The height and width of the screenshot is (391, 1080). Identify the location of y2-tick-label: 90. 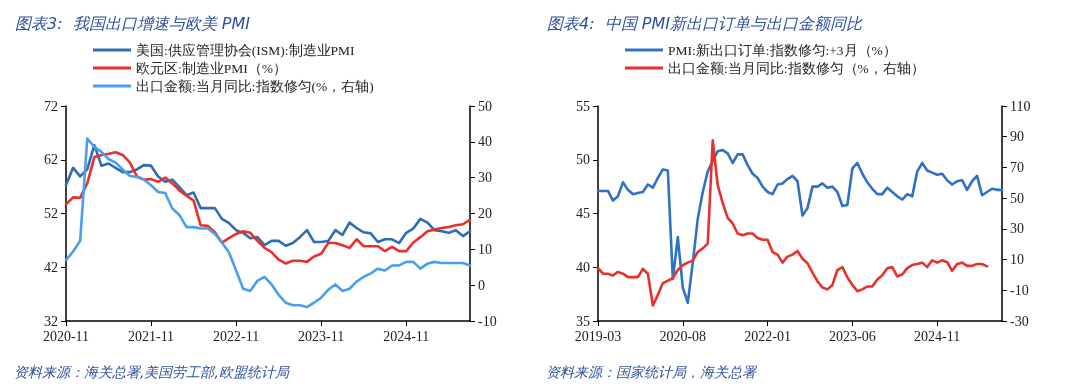
(1017, 137).